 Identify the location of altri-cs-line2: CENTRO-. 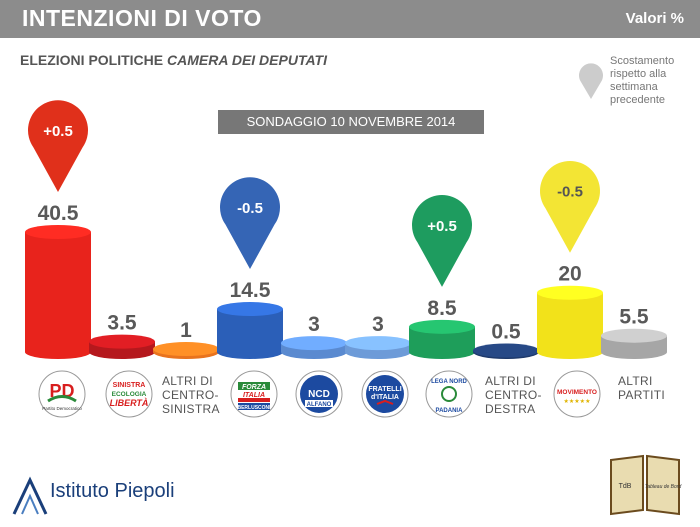
(190, 395).